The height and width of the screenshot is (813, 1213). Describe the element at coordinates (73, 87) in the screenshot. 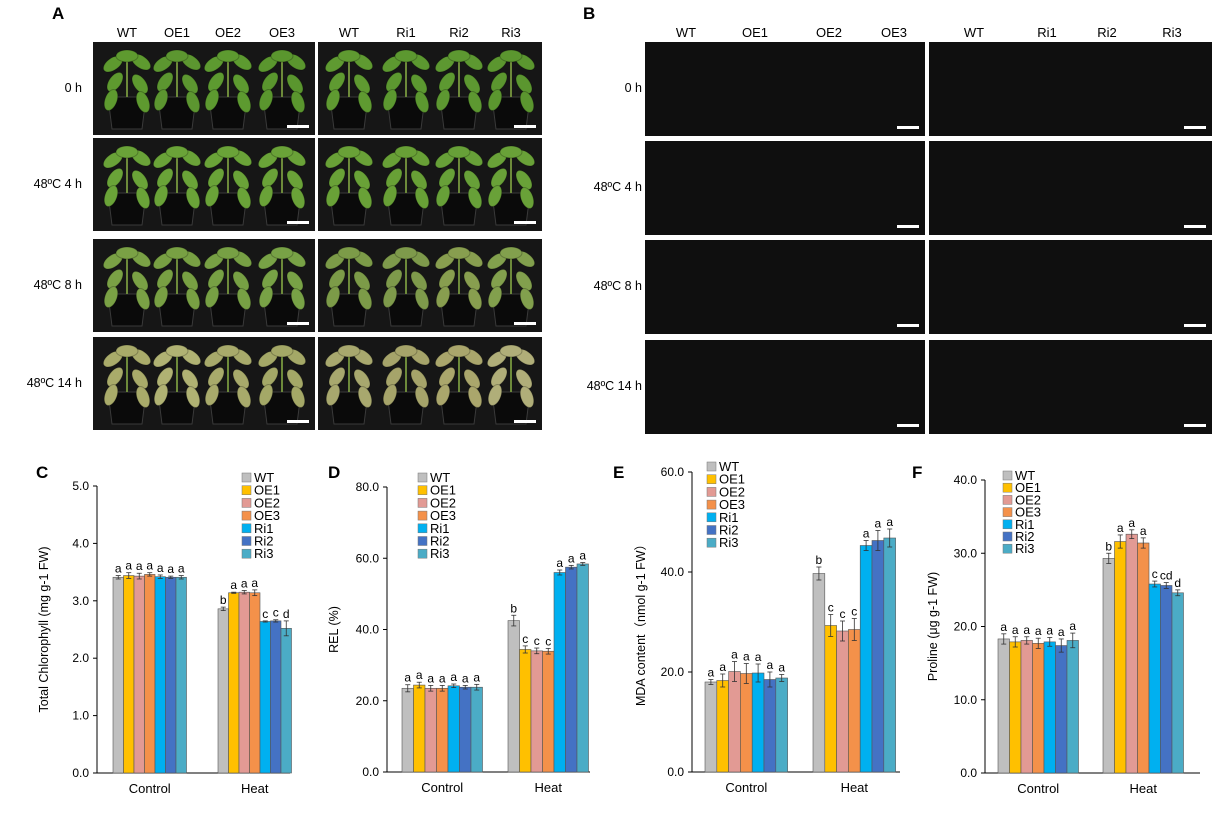

I see `row-label: 0 h` at that location.